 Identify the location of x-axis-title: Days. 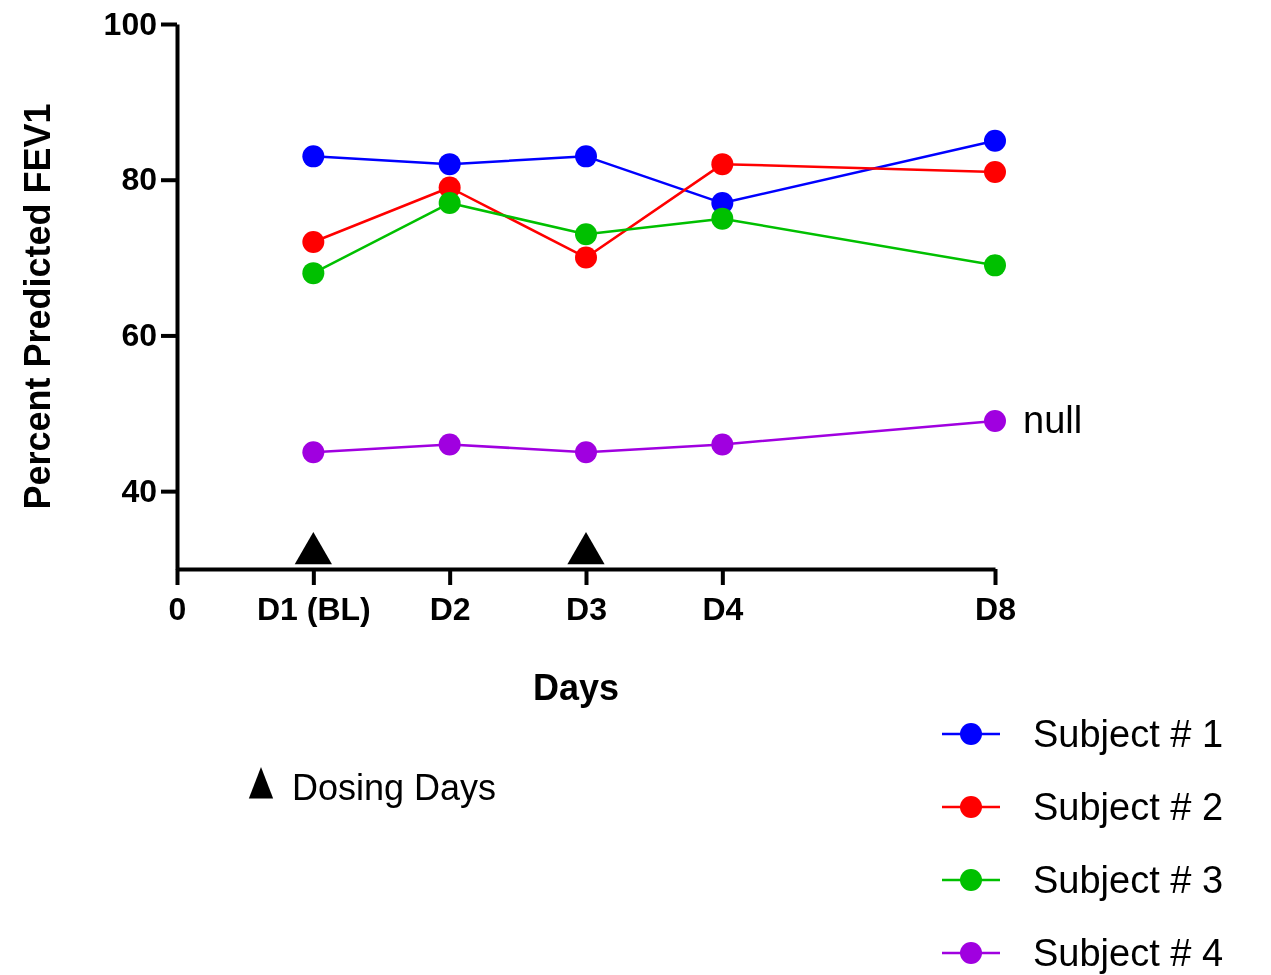
(576, 687).